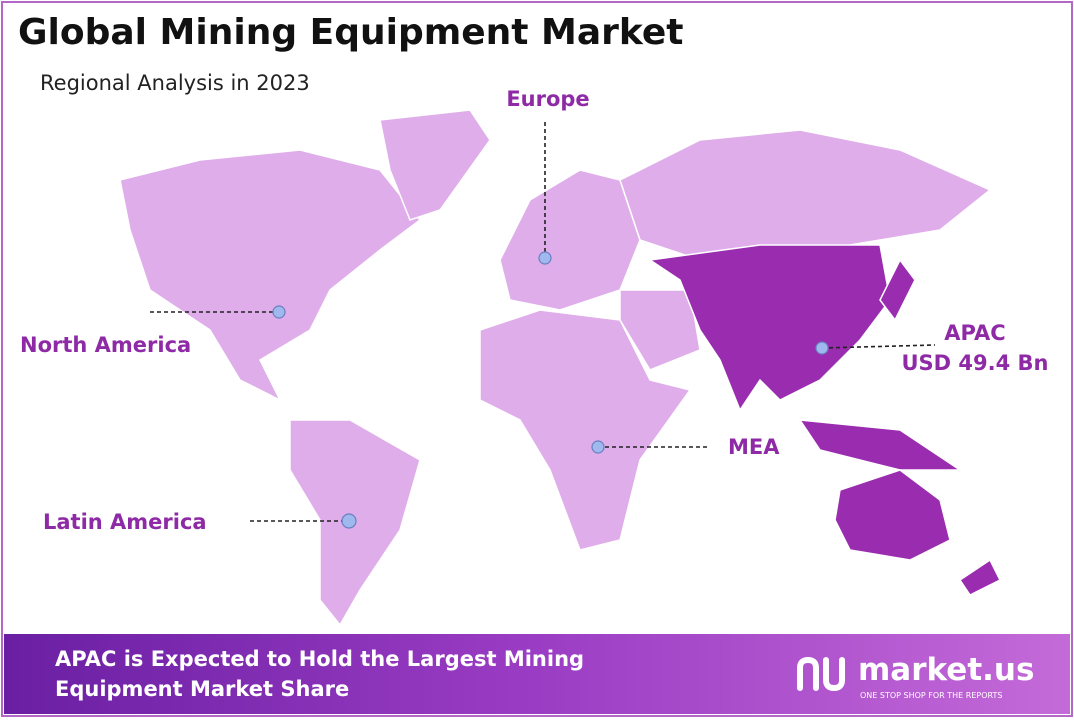  What do you see at coordinates (125, 522) in the screenshot?
I see `region-label: Latin America` at bounding box center [125, 522].